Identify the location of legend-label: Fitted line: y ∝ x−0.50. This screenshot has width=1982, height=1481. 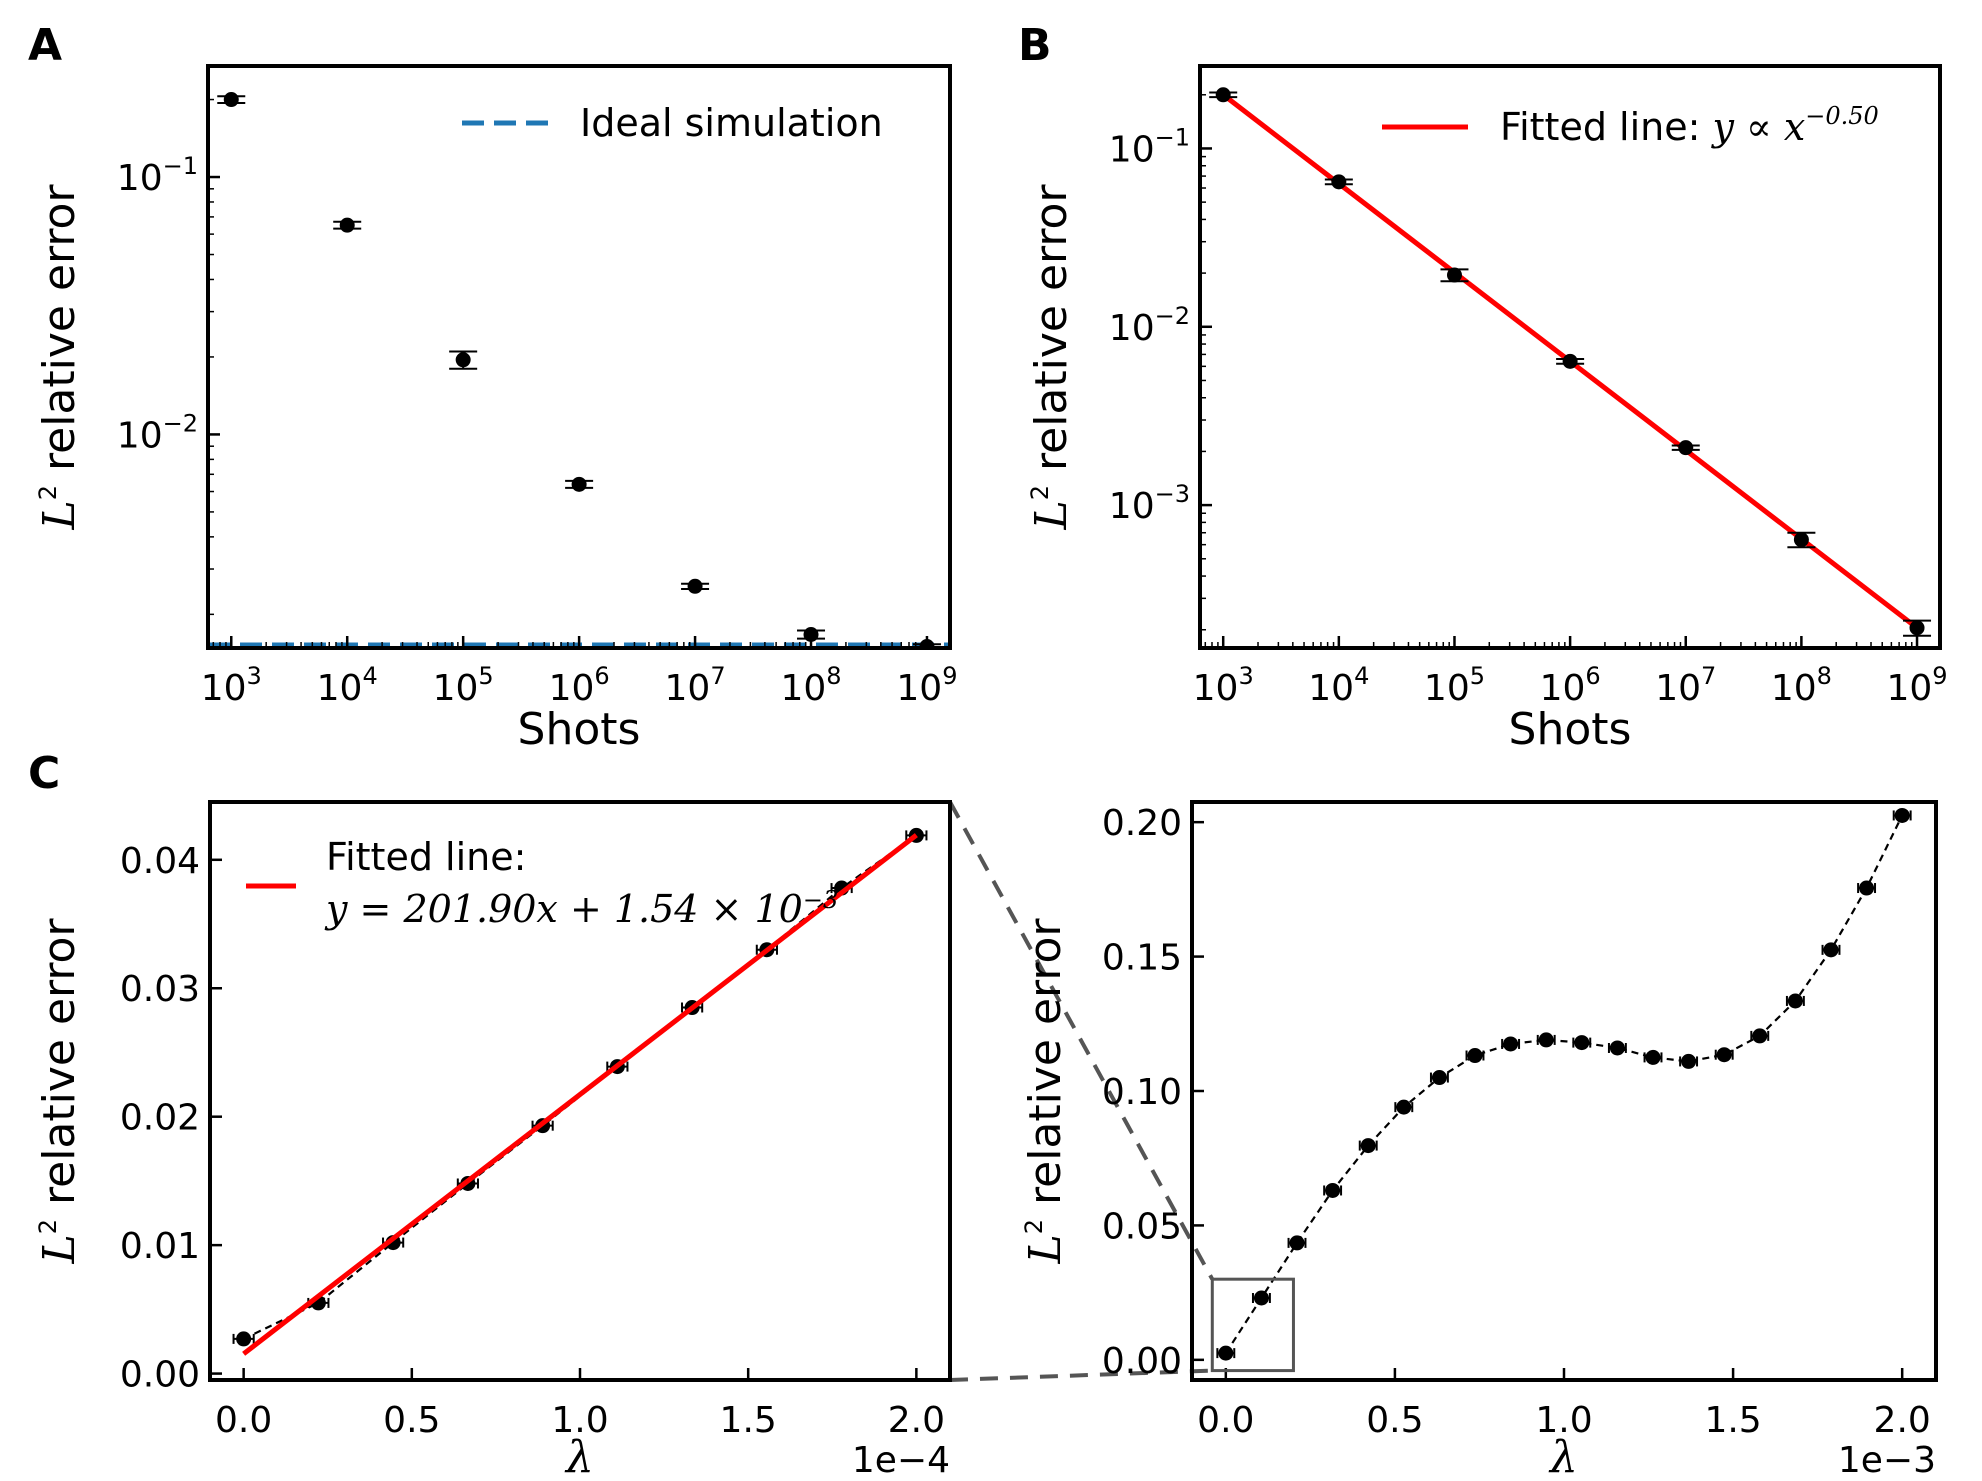
(1689, 125).